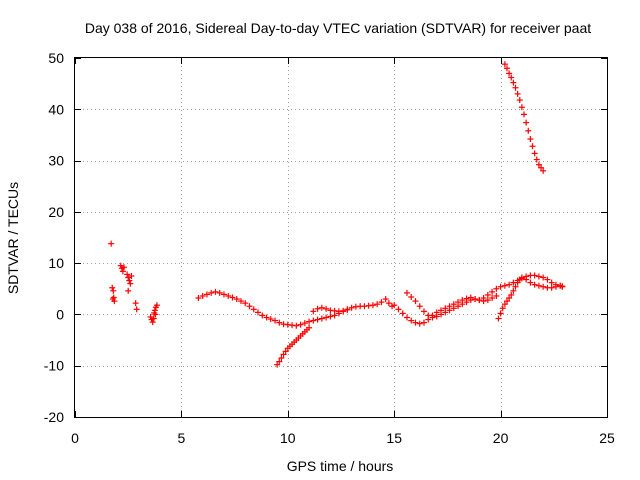 Image resolution: width=640 pixels, height=480 pixels. What do you see at coordinates (56, 109) in the screenshot?
I see `y-tick-label: 40` at bounding box center [56, 109].